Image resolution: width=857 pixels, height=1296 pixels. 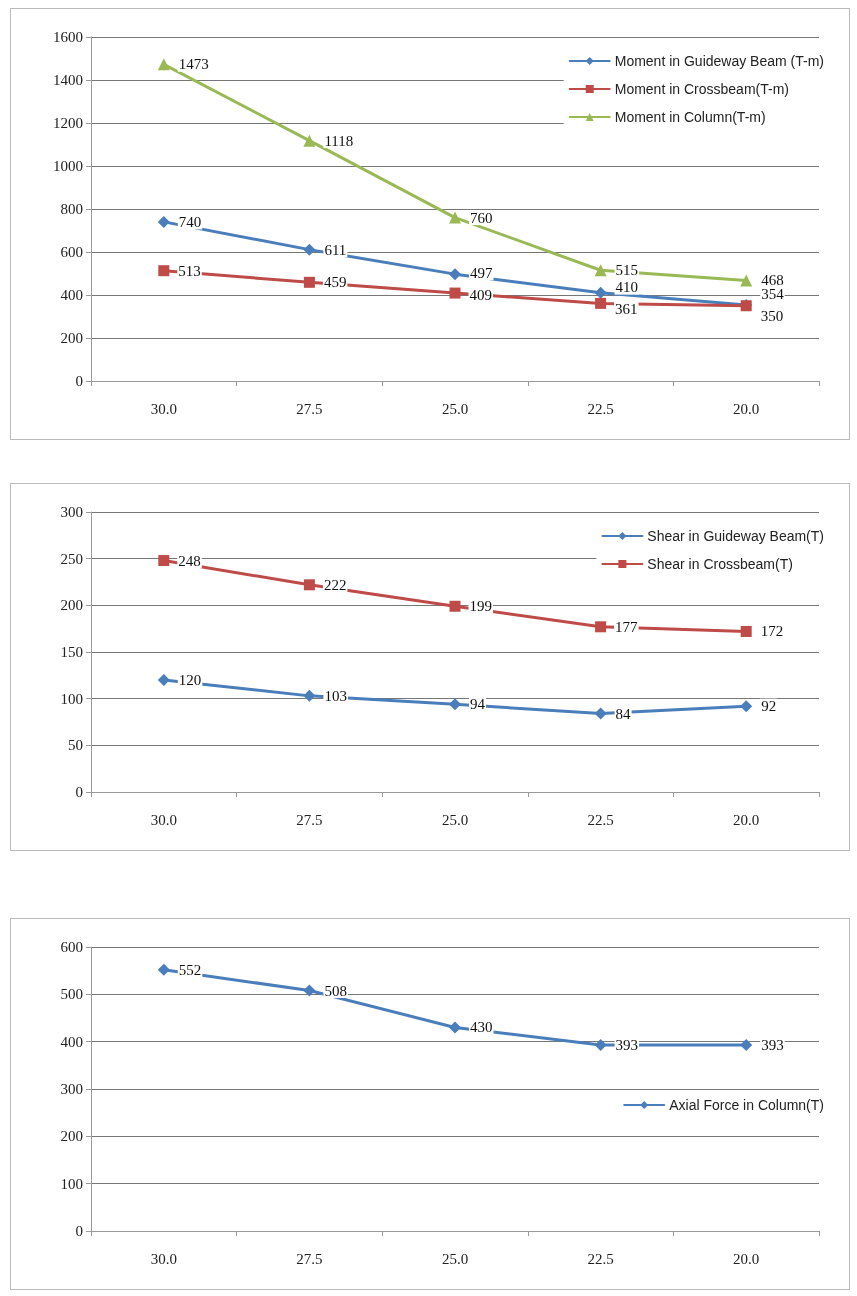 What do you see at coordinates (481, 1027) in the screenshot?
I see `data-label: 430` at bounding box center [481, 1027].